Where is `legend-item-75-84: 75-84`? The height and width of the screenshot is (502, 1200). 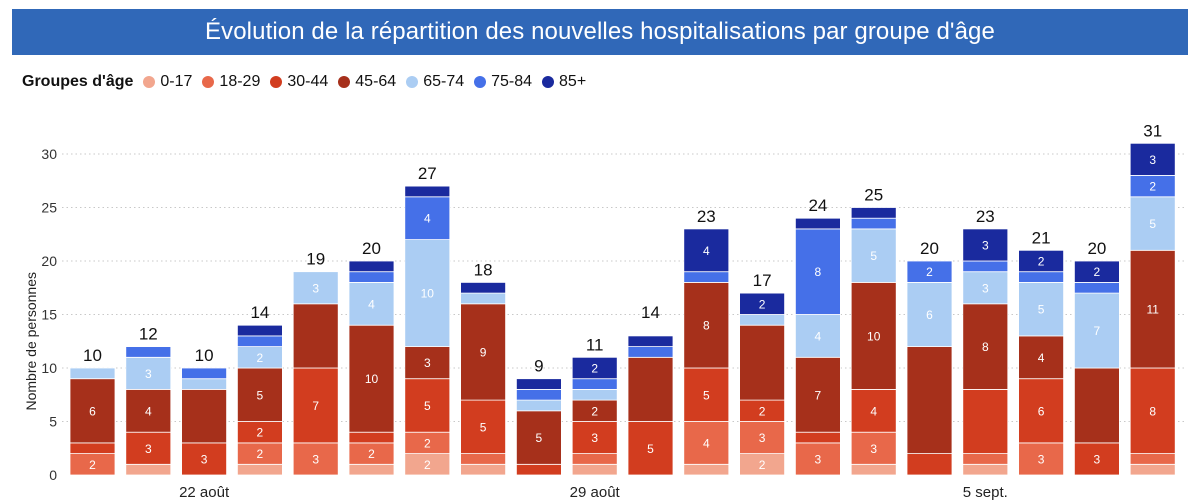 legend-item-75-84: 75-84 is located at coordinates (503, 82).